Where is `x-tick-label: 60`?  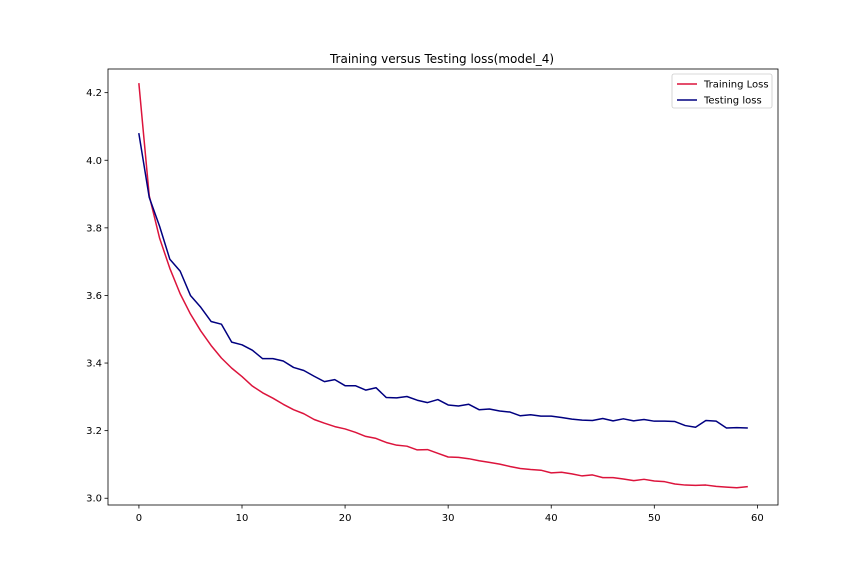
x-tick-label: 60 is located at coordinates (757, 518).